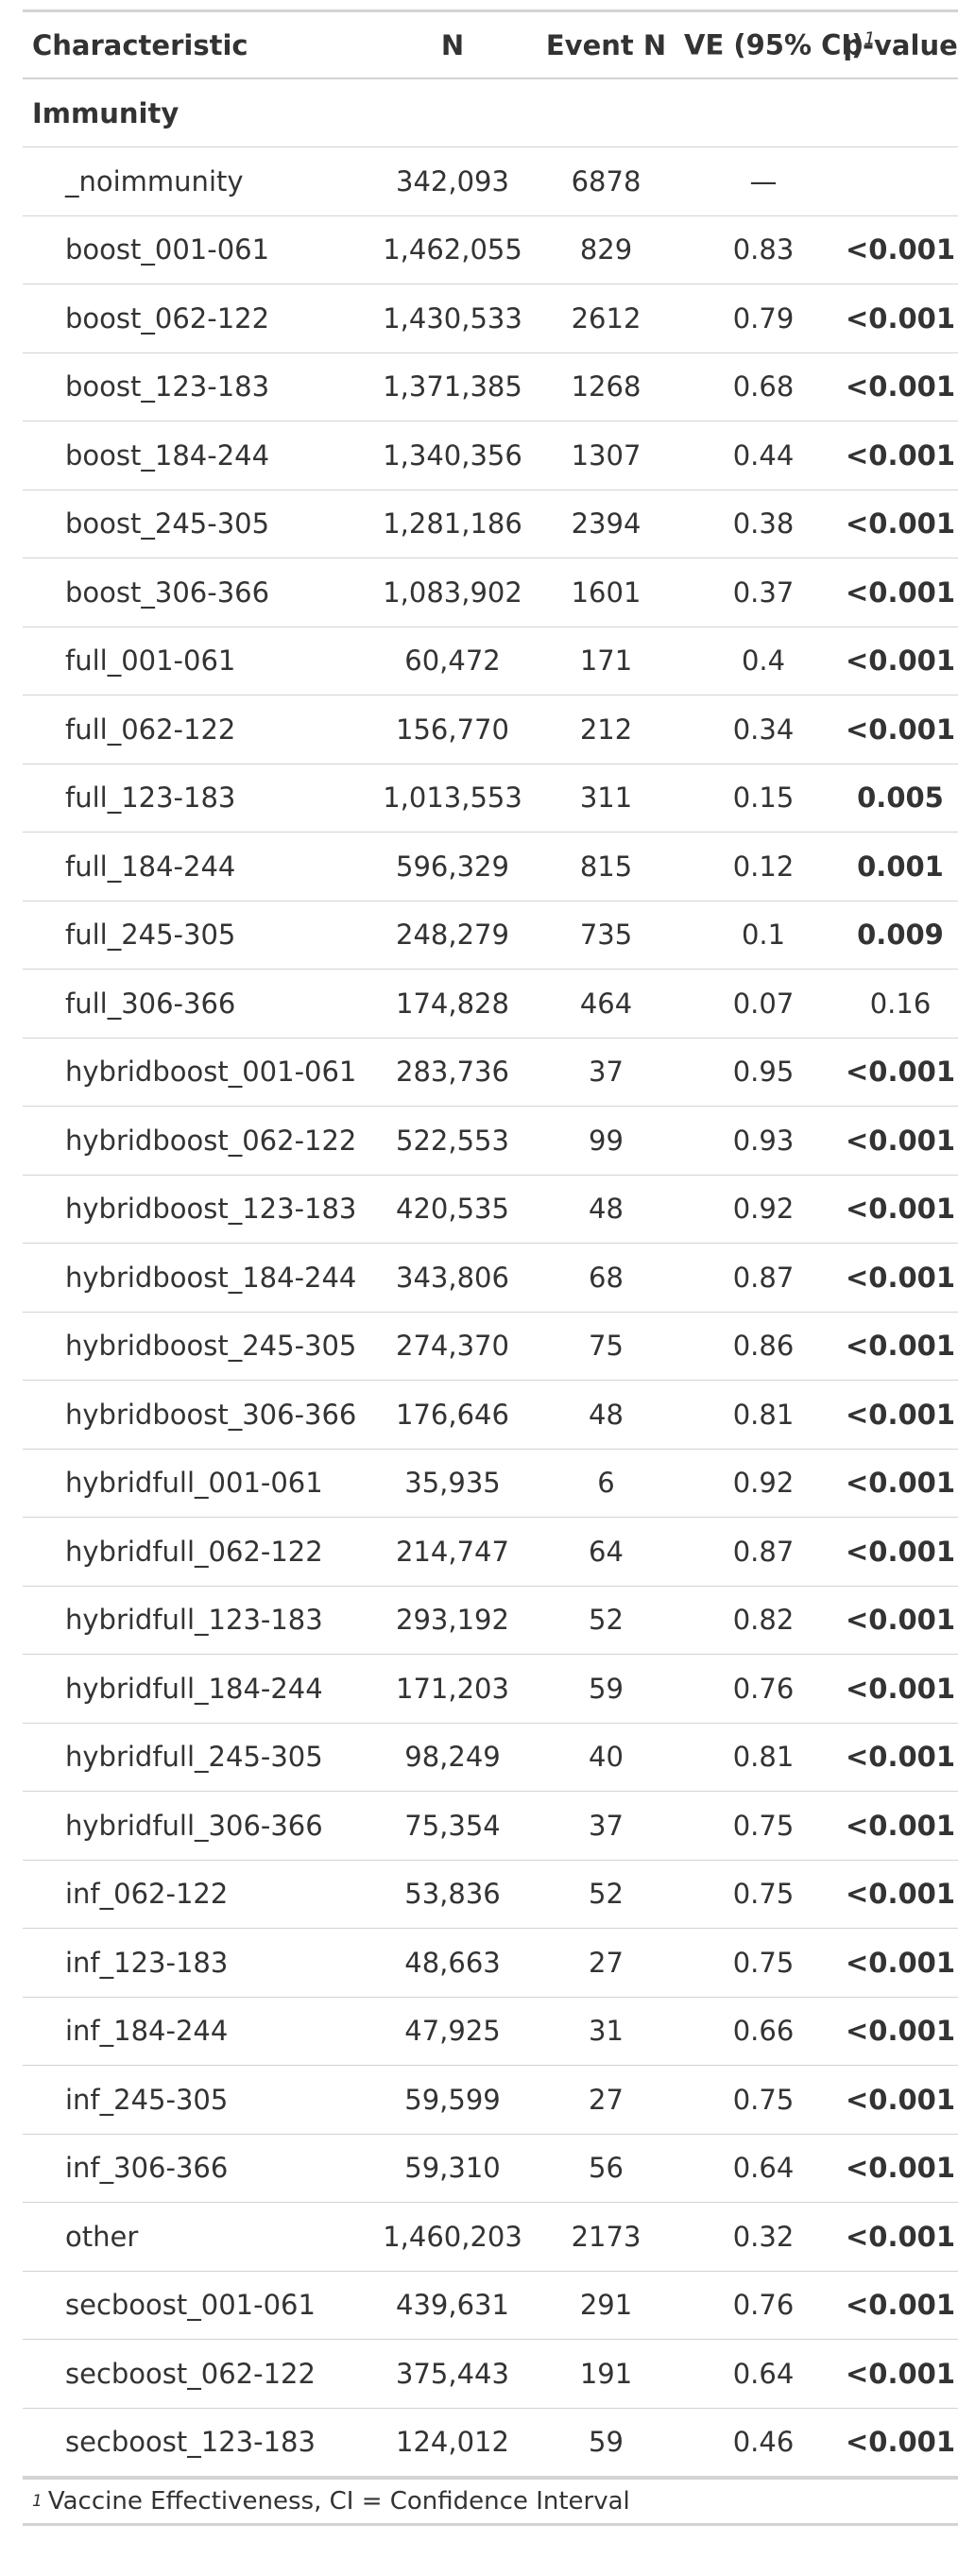  I want to click on header-characteristic: Characteristic, so click(140, 44).